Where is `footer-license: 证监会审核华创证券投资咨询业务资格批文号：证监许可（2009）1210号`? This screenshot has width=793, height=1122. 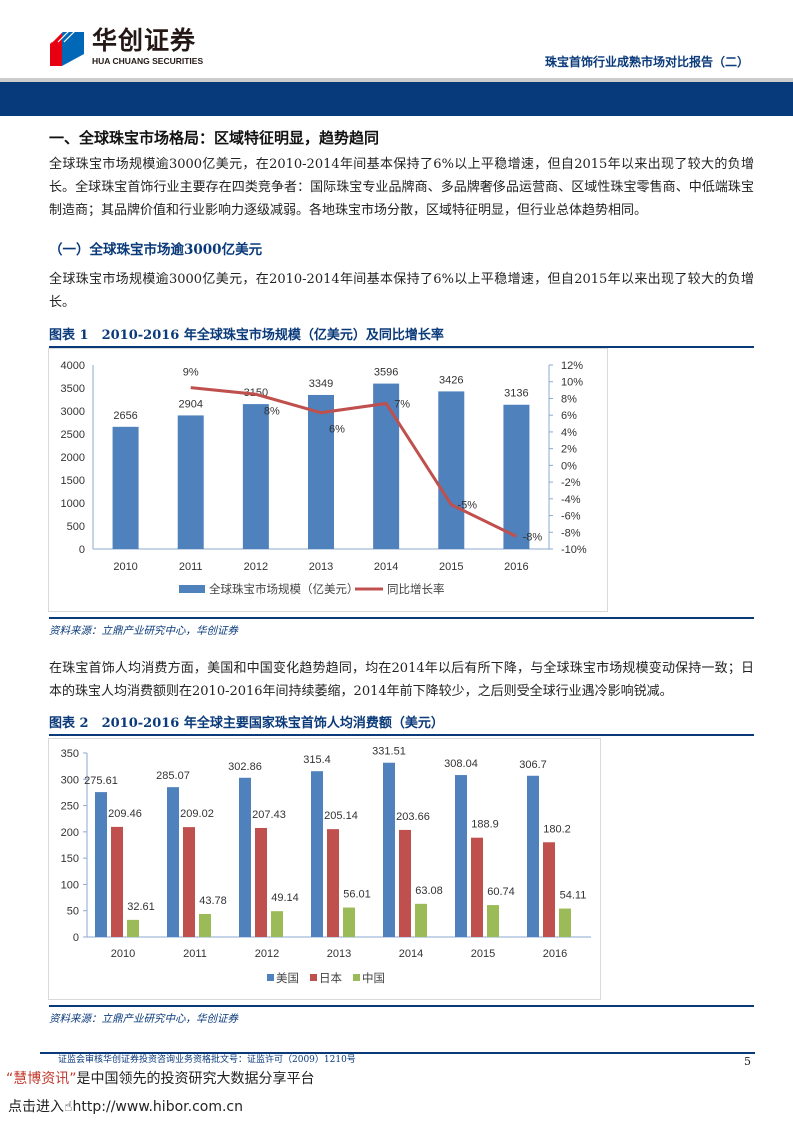
footer-license: 证监会审核华创证券投资咨询业务资格批文号：证监许可（2009）1210号 is located at coordinates (207, 1060).